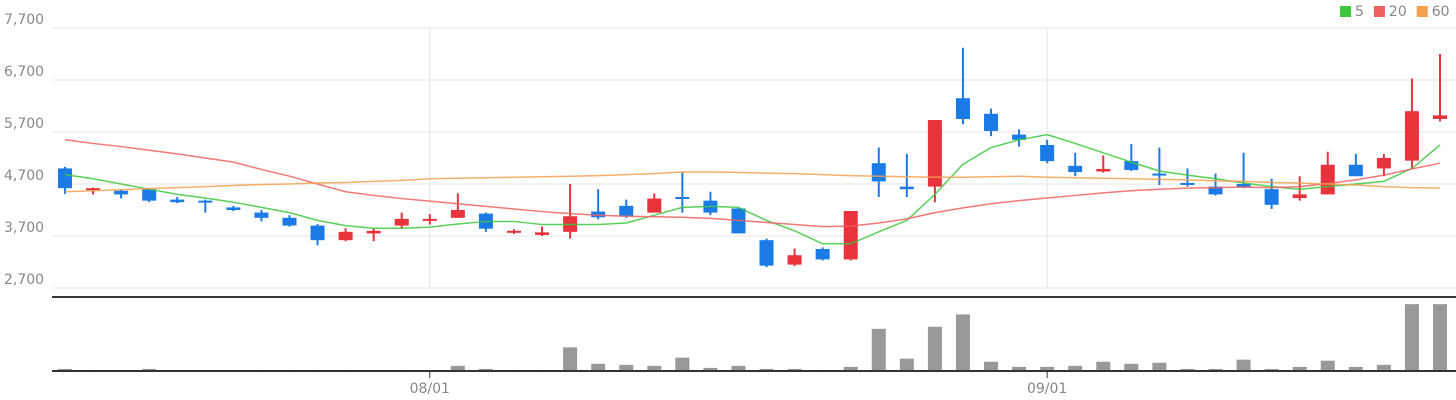  I want to click on y-tick-label: 6,700, so click(24, 72).